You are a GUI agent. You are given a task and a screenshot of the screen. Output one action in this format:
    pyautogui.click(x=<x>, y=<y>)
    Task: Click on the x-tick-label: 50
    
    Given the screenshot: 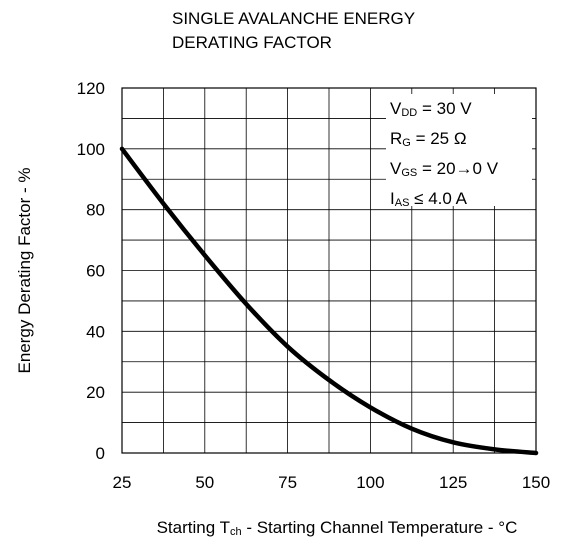 What is the action you would take?
    pyautogui.click(x=204, y=482)
    